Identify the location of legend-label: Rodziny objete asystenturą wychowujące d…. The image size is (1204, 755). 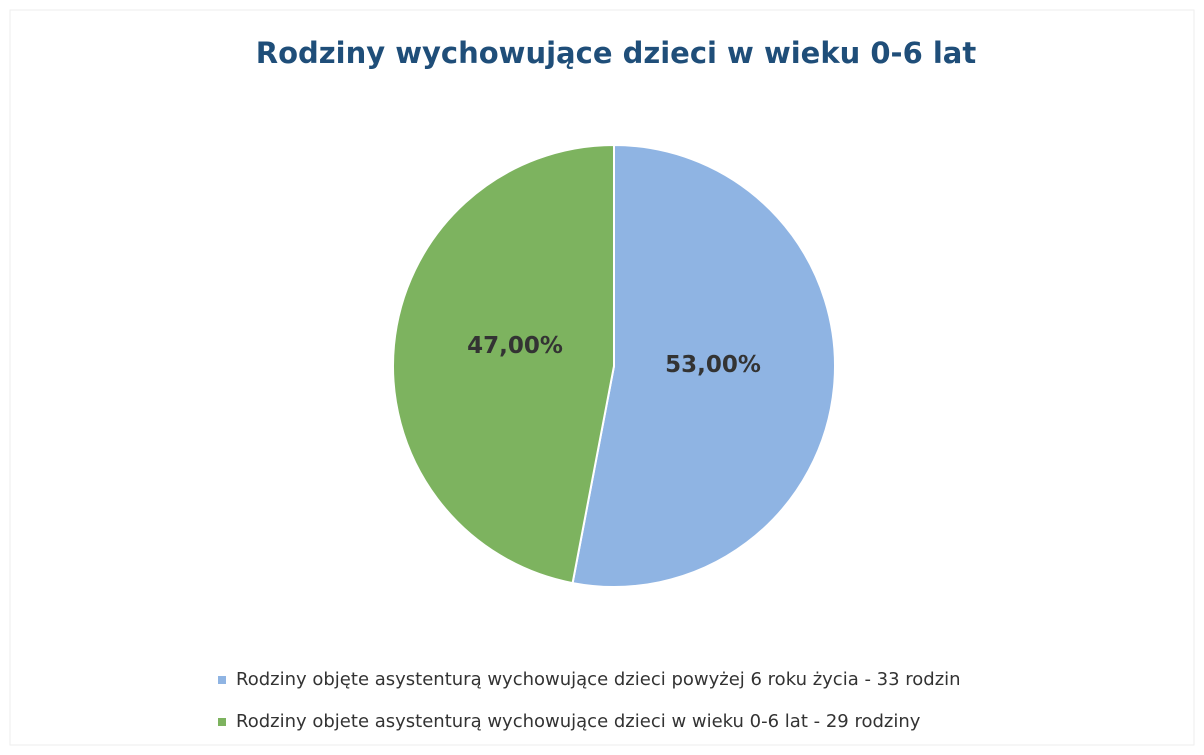
(578, 721).